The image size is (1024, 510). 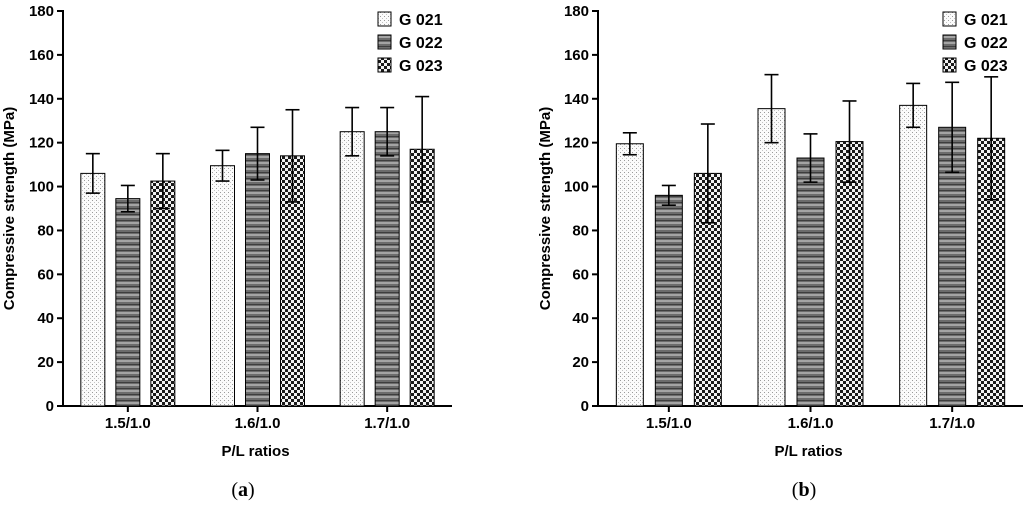 I want to click on panel-letter: a, so click(x=243, y=490).